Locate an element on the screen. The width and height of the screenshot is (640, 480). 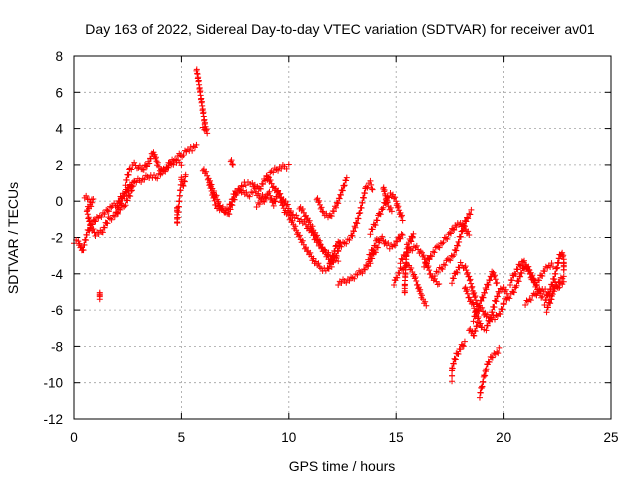
x-tick-label: 5 is located at coordinates (182, 437).